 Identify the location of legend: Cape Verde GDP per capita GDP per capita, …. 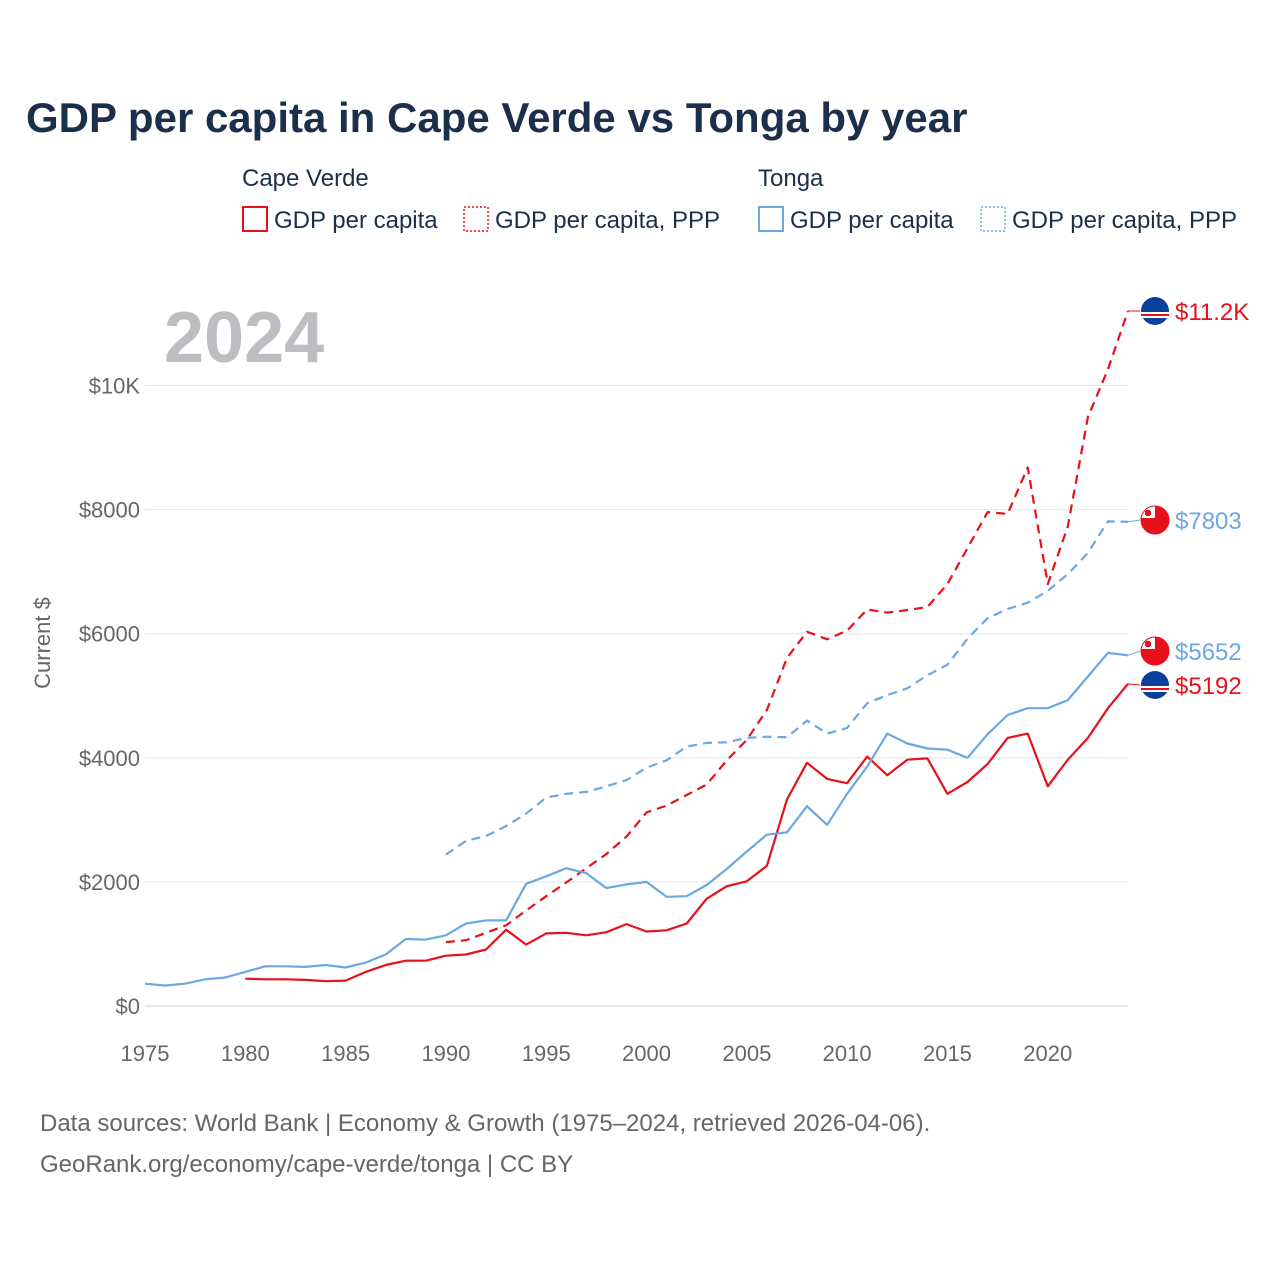
(739, 199).